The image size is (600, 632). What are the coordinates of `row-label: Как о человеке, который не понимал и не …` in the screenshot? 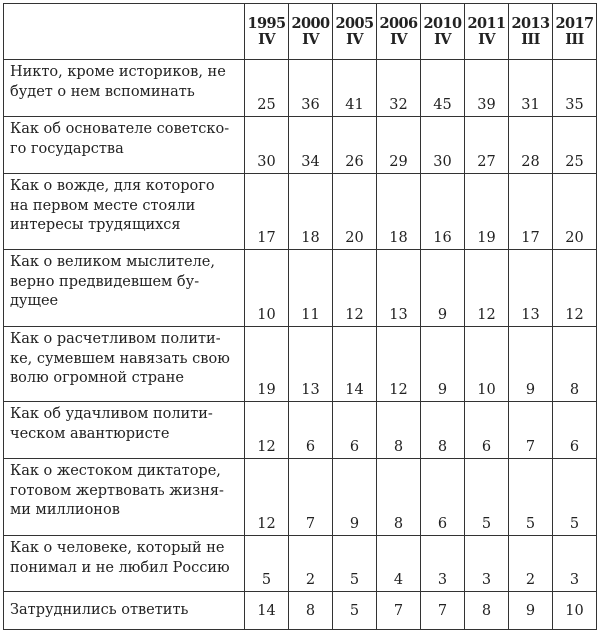 It's located at (124, 563).